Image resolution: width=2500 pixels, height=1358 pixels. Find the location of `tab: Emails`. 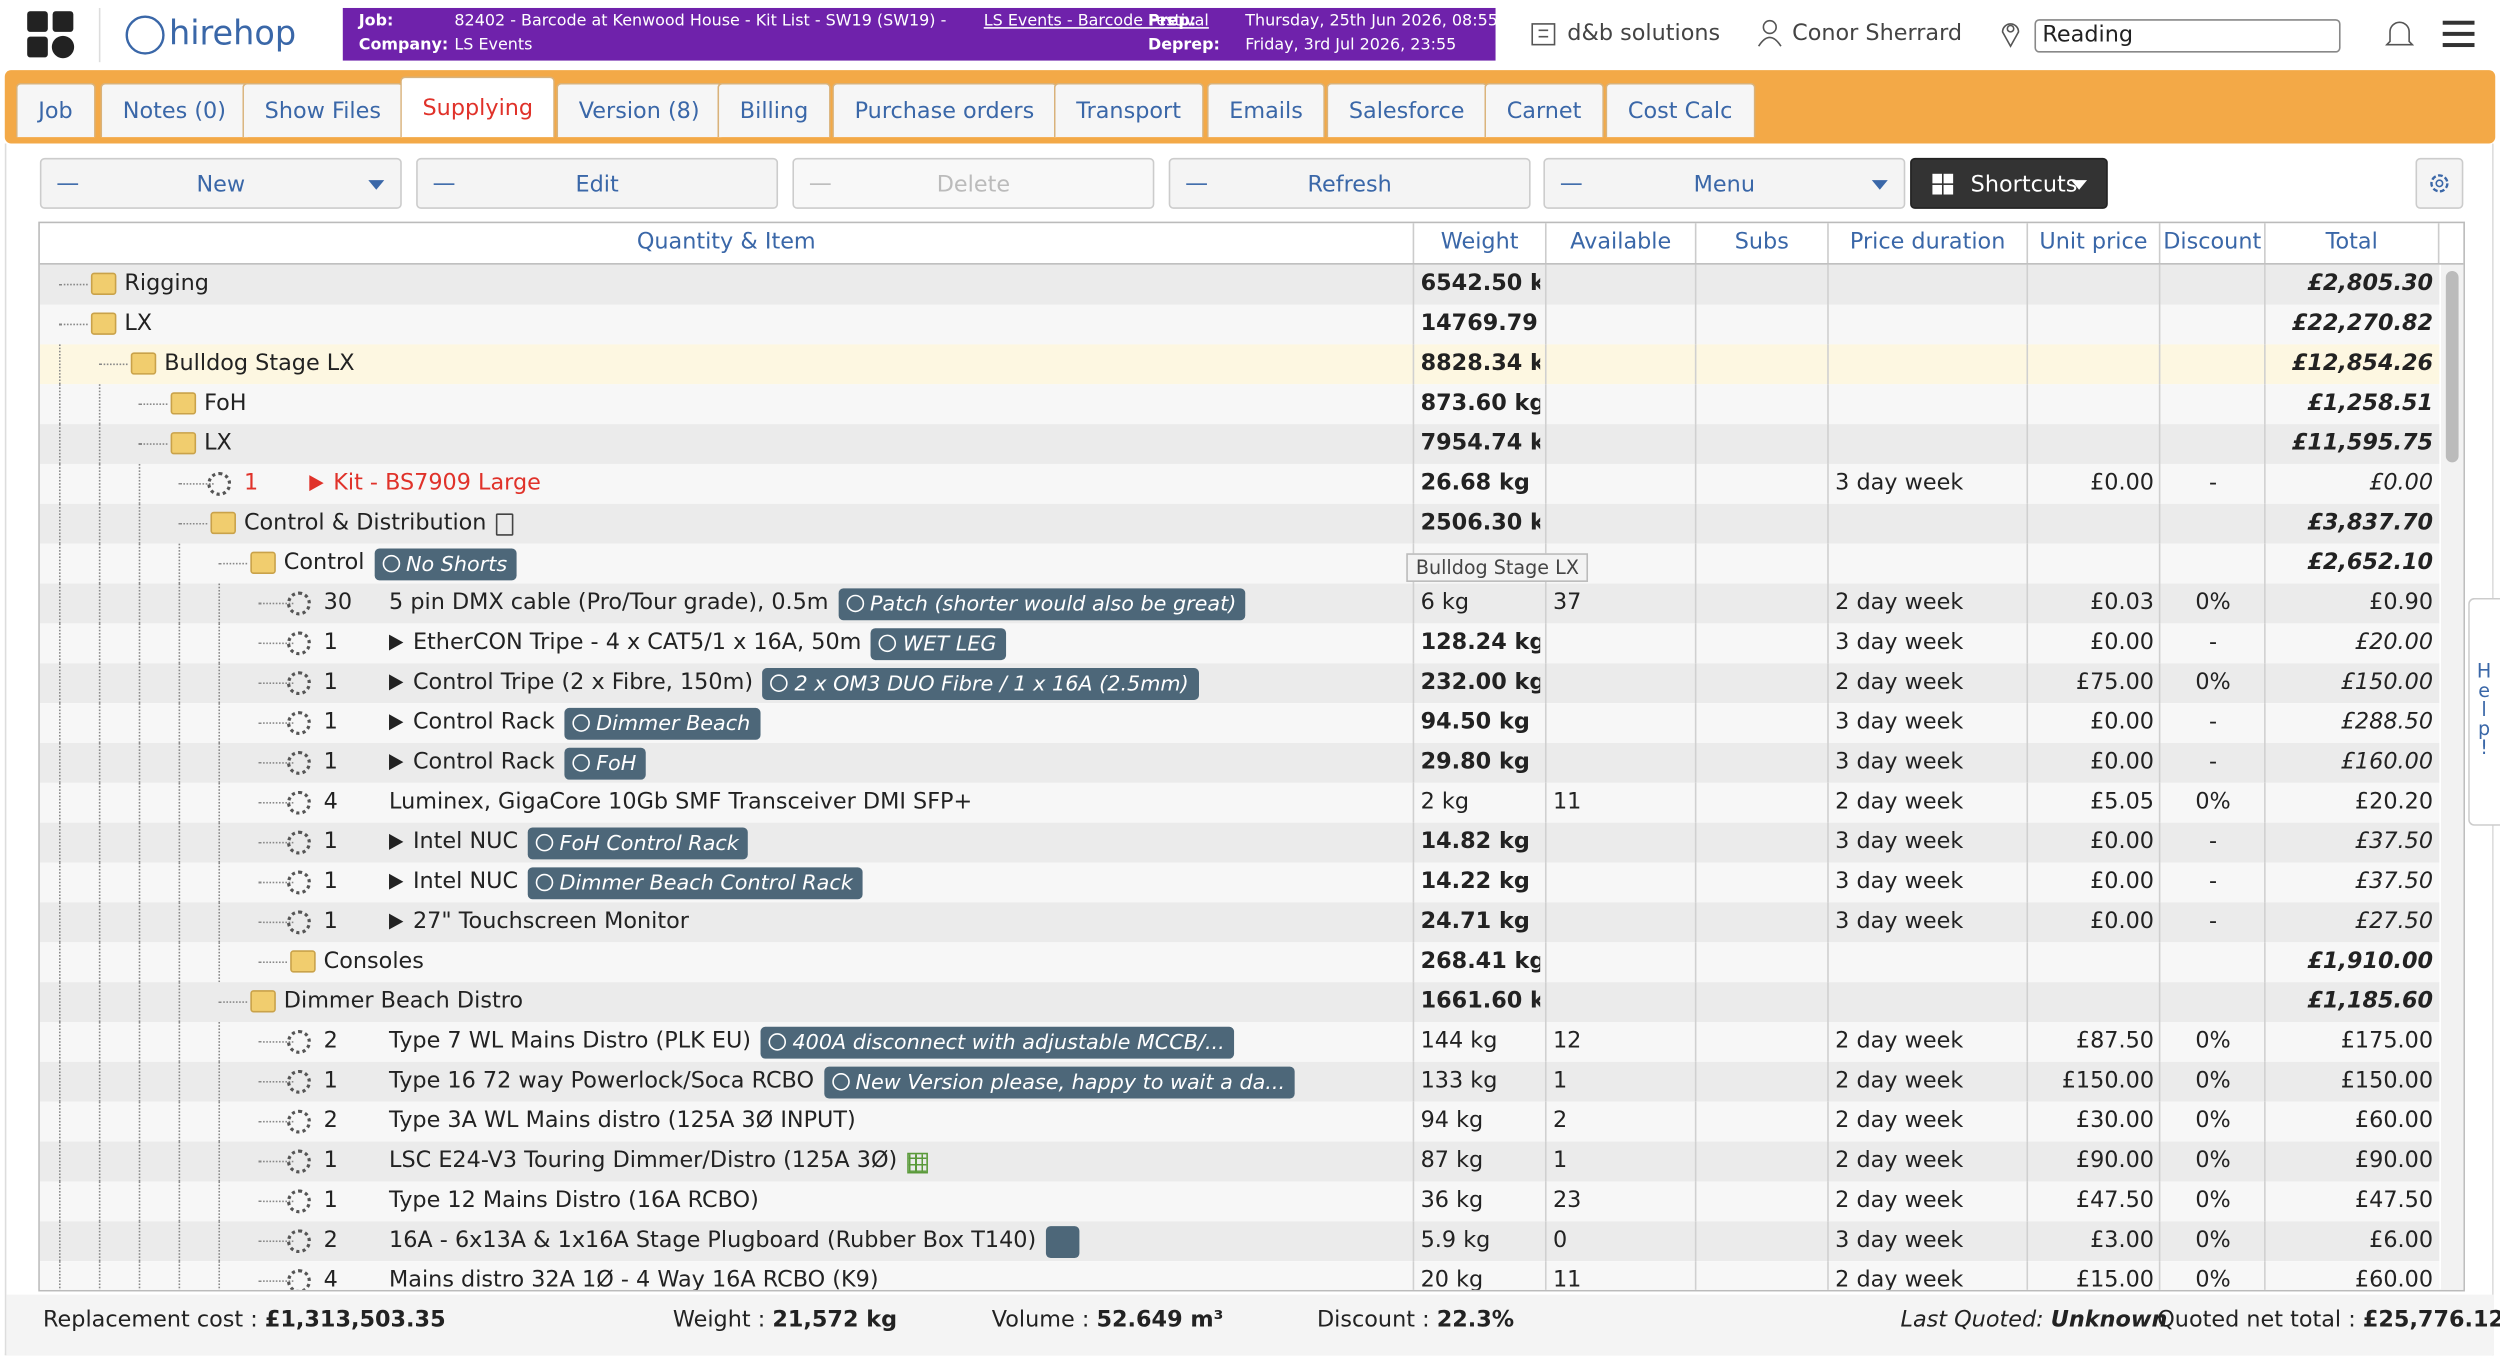

tab: Emails is located at coordinates (1266, 110).